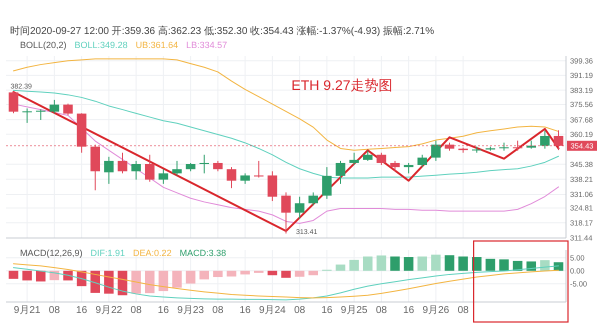 This screenshot has width=600, height=325. I want to click on x-tick-label: 9月22, so click(109, 310).